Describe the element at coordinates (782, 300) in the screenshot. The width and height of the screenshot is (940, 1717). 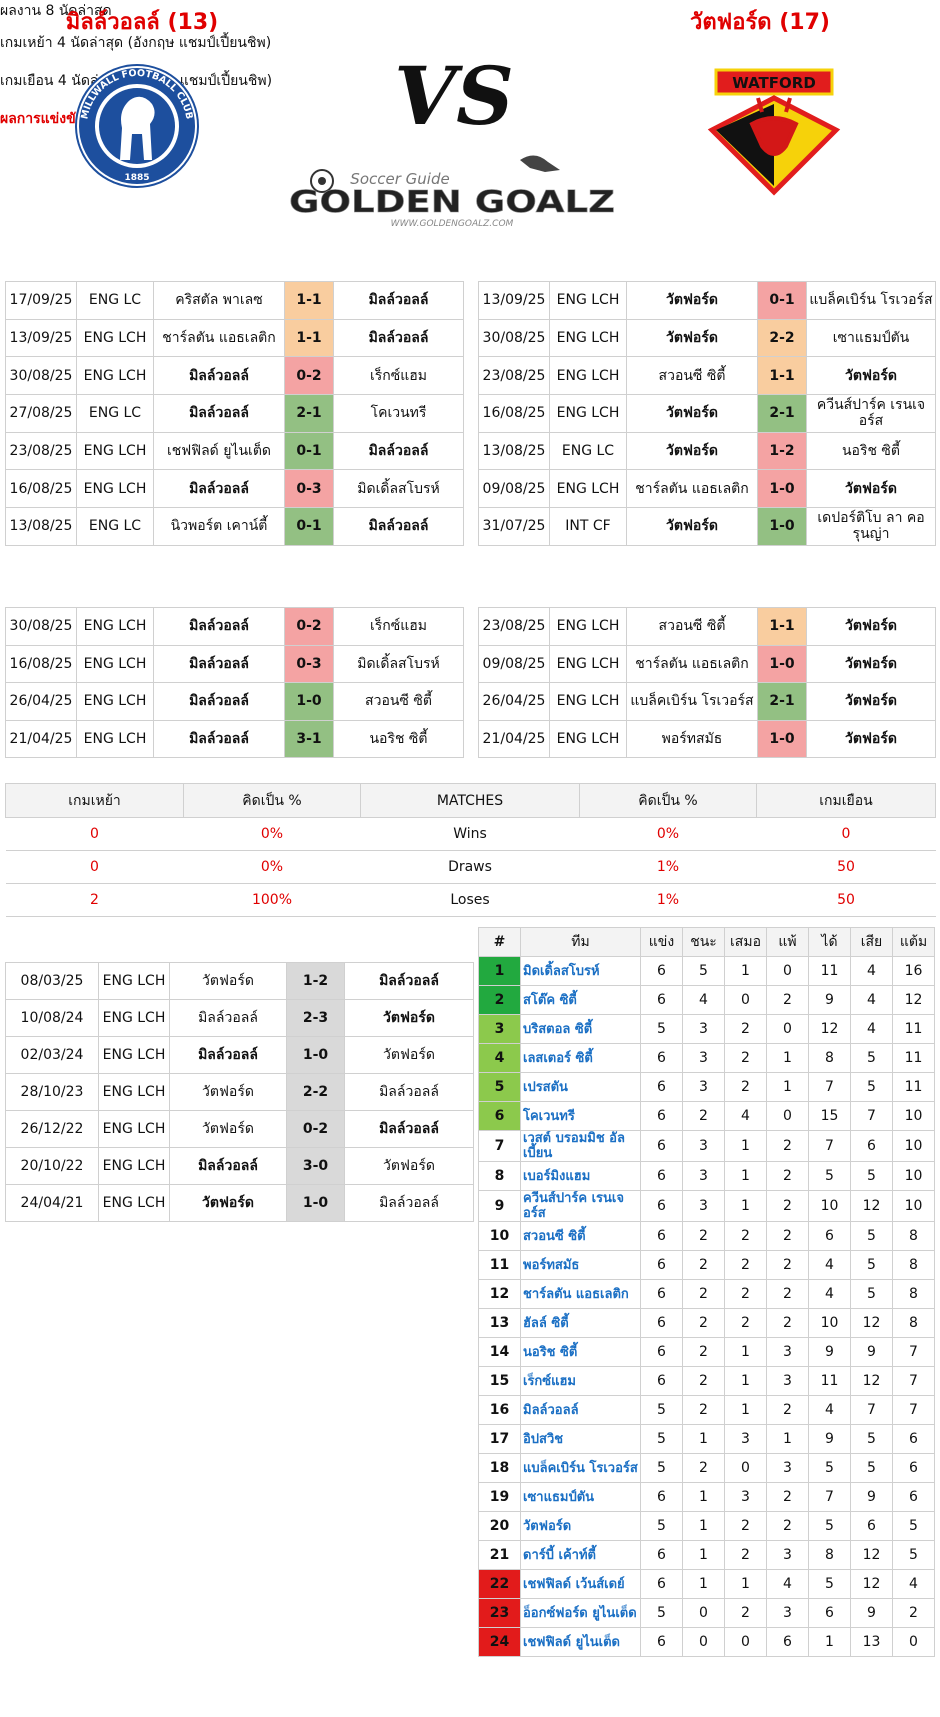
I see `match-score: 0-1` at that location.